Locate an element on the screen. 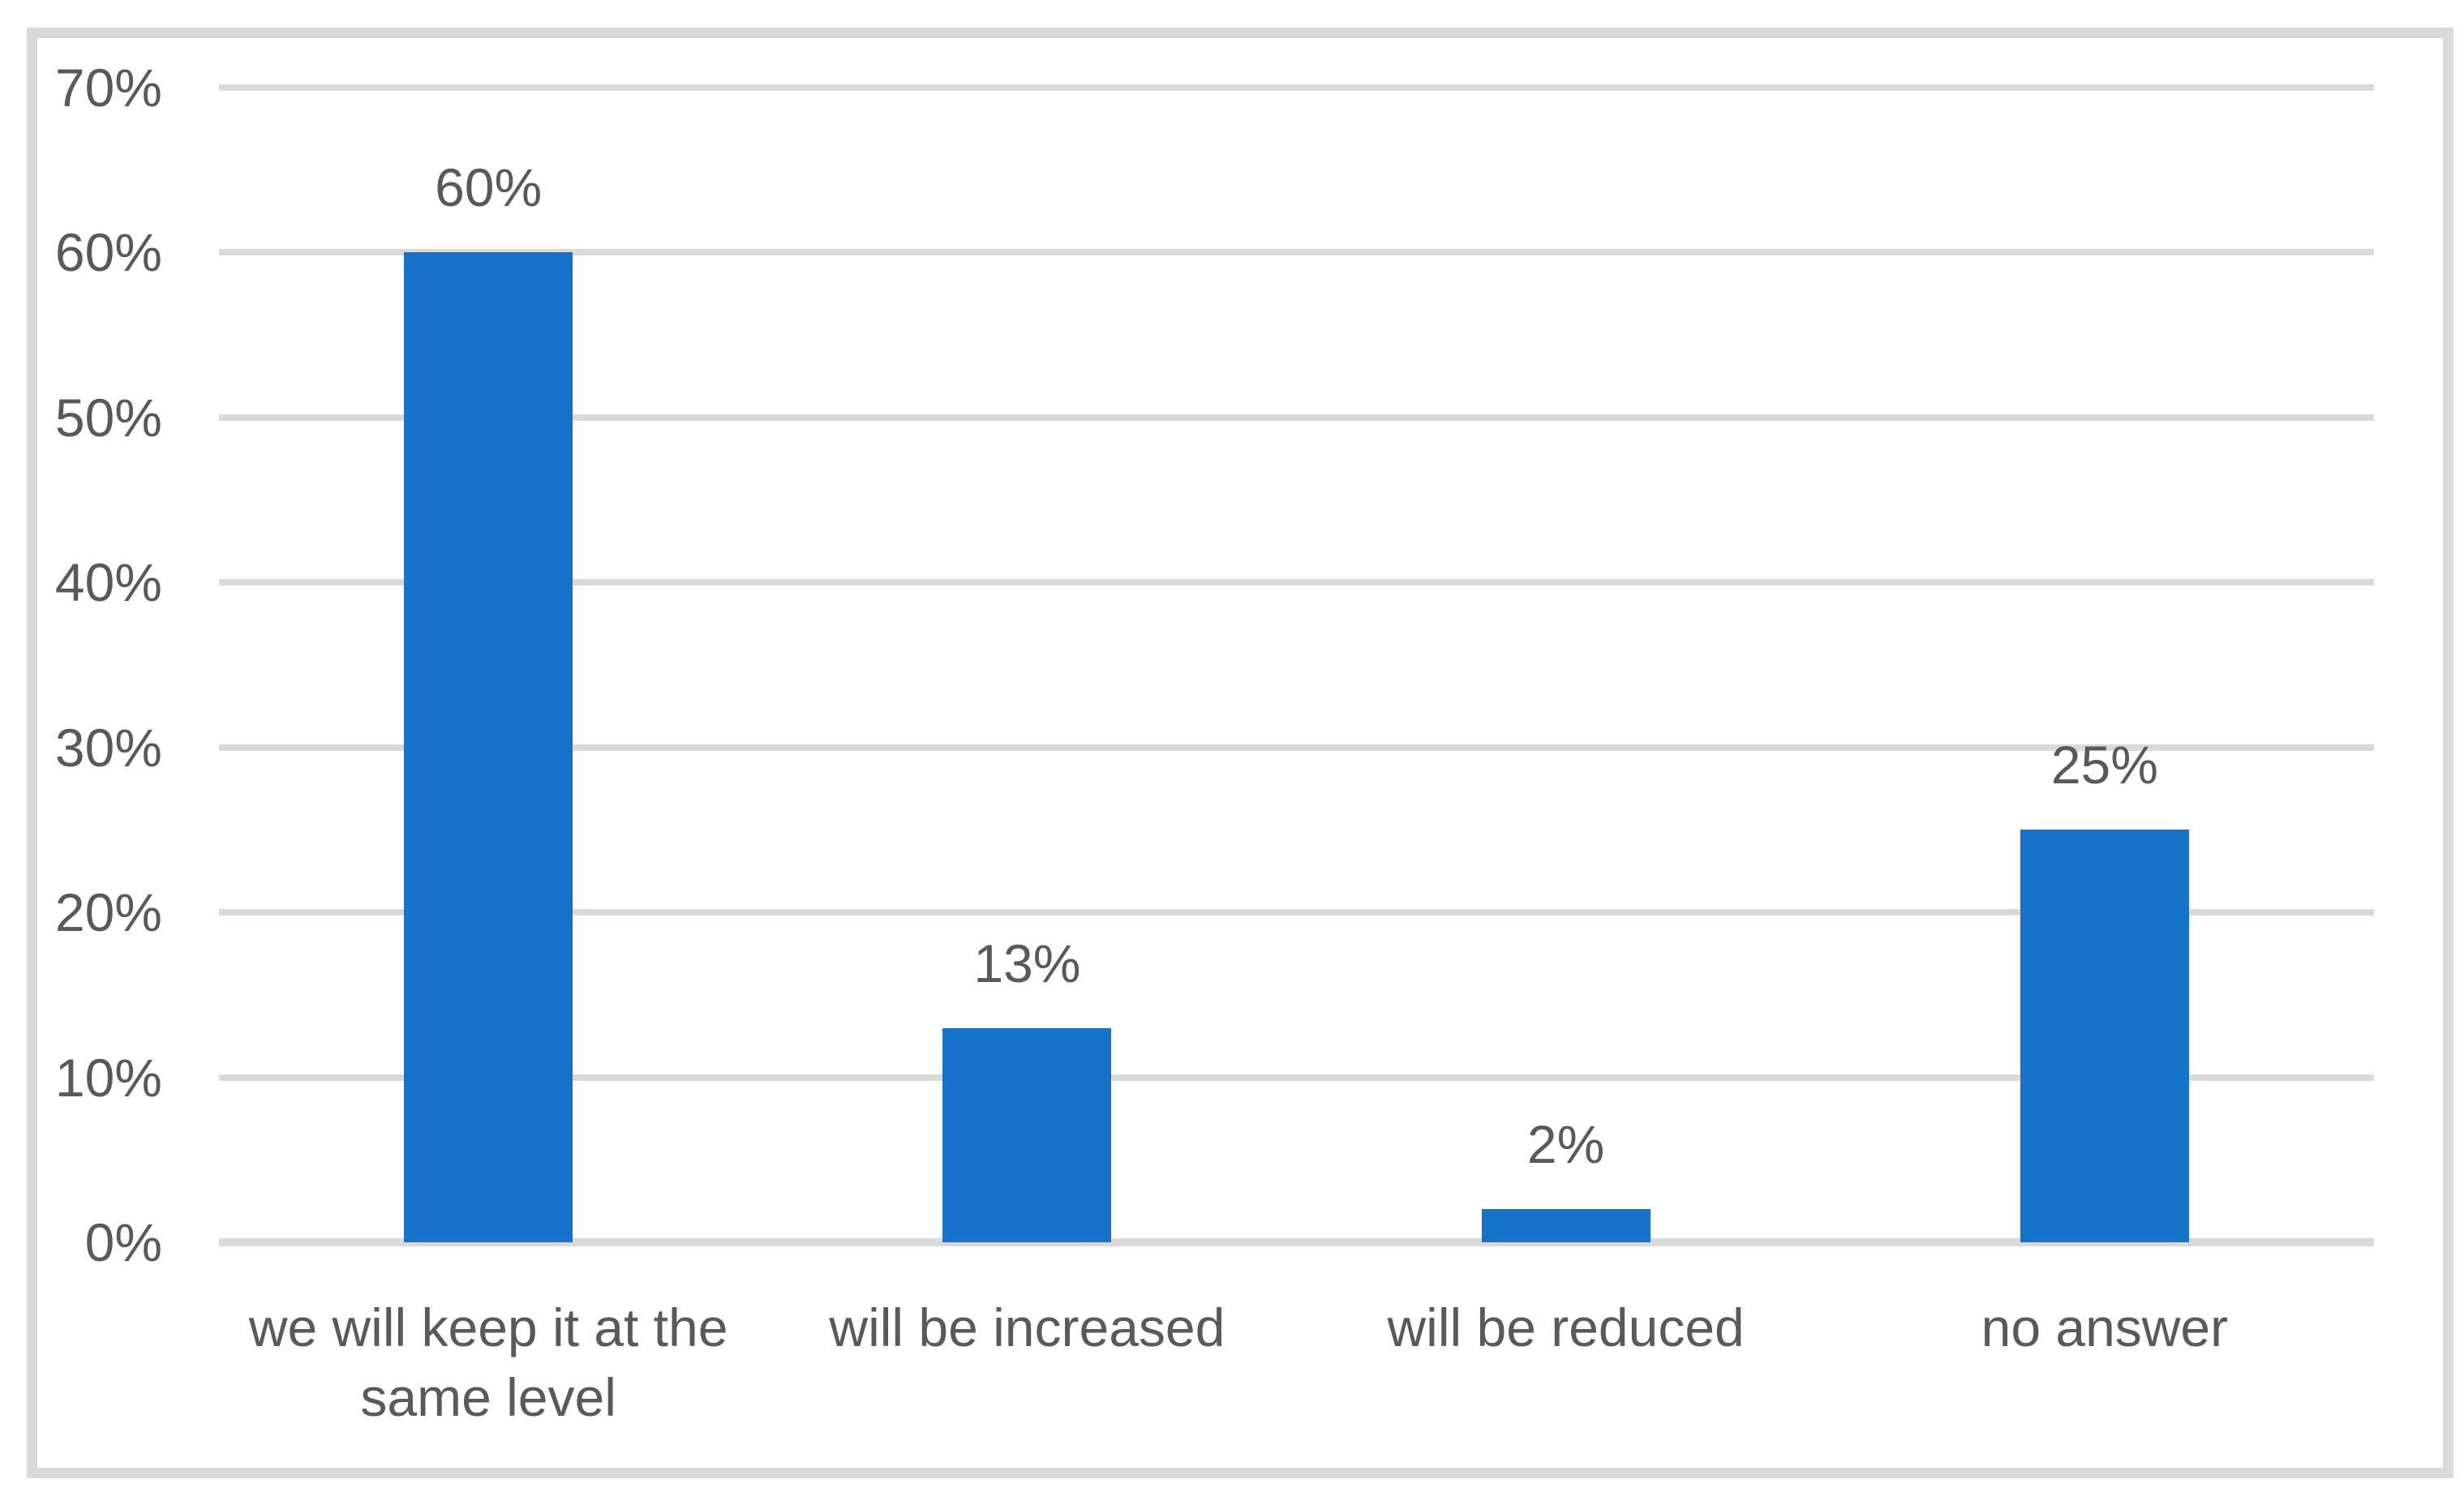 This screenshot has width=2464, height=1488. data-label: 13% is located at coordinates (1027, 963).